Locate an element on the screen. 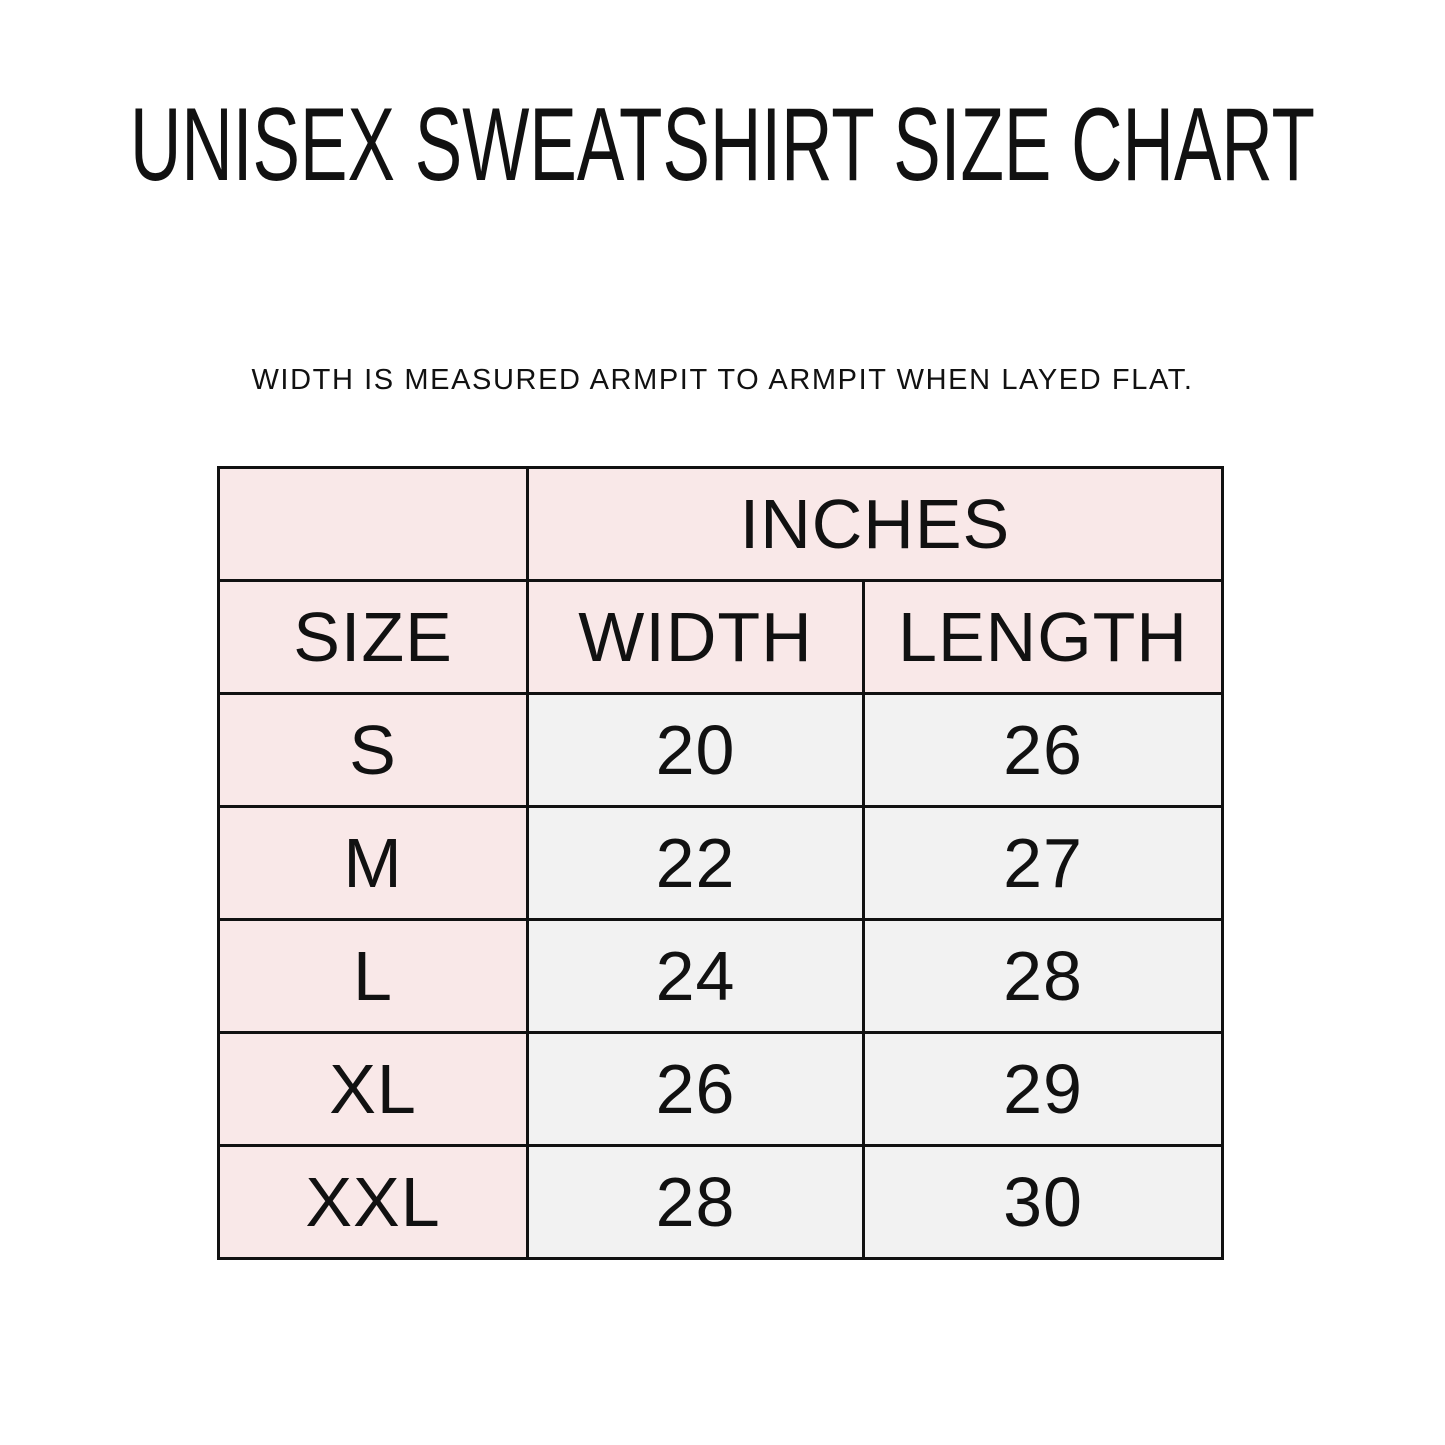 The image size is (1445, 1445). length-cell: 29 is located at coordinates (1043, 1089).